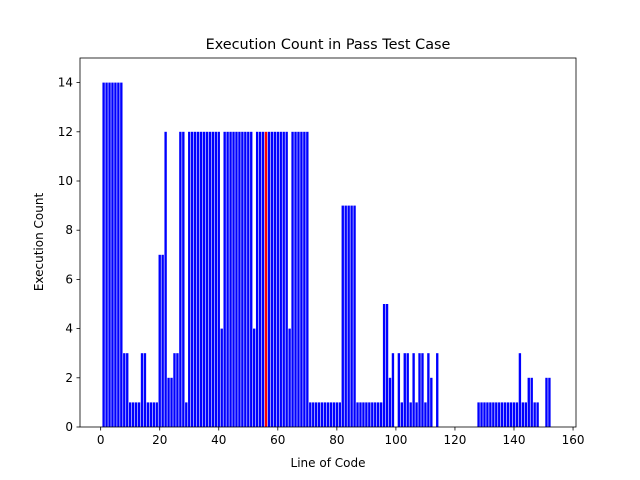 This screenshot has width=640, height=480. I want to click on x-tick-label: 160, so click(573, 440).